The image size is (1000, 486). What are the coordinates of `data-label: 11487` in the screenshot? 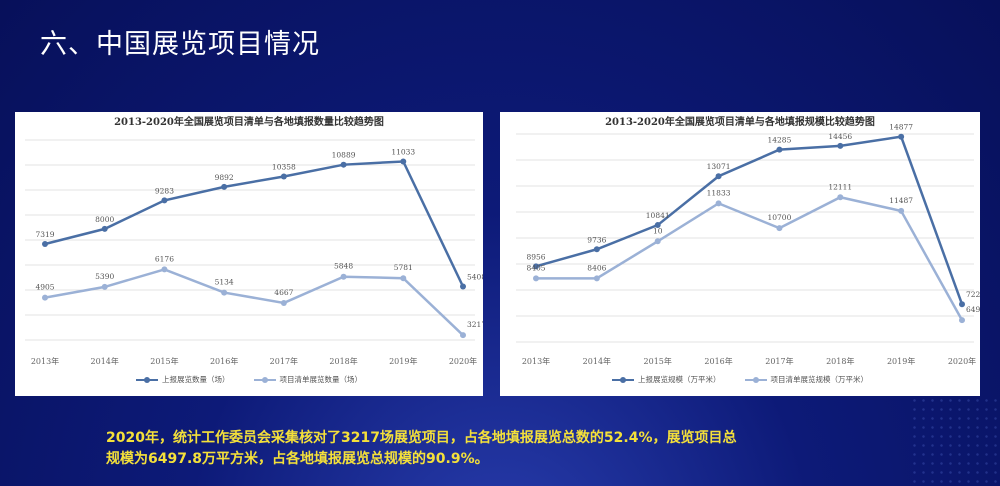 It's located at (901, 200).